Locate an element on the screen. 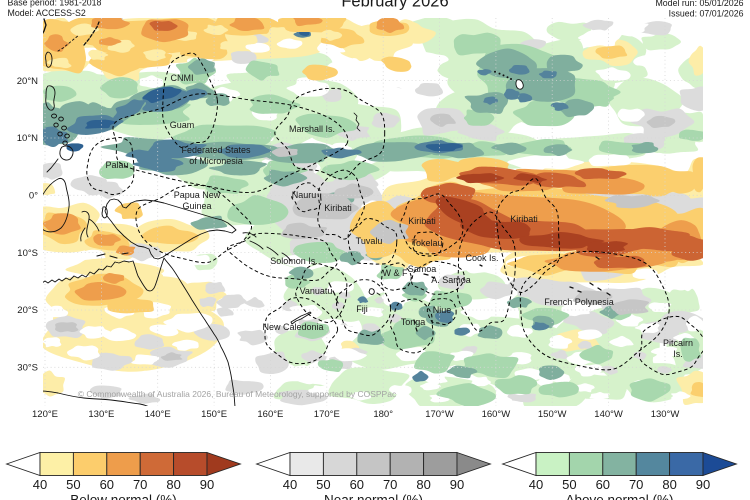 The image size is (750, 500). svg-text: Cook Is. is located at coordinates (481, 258).